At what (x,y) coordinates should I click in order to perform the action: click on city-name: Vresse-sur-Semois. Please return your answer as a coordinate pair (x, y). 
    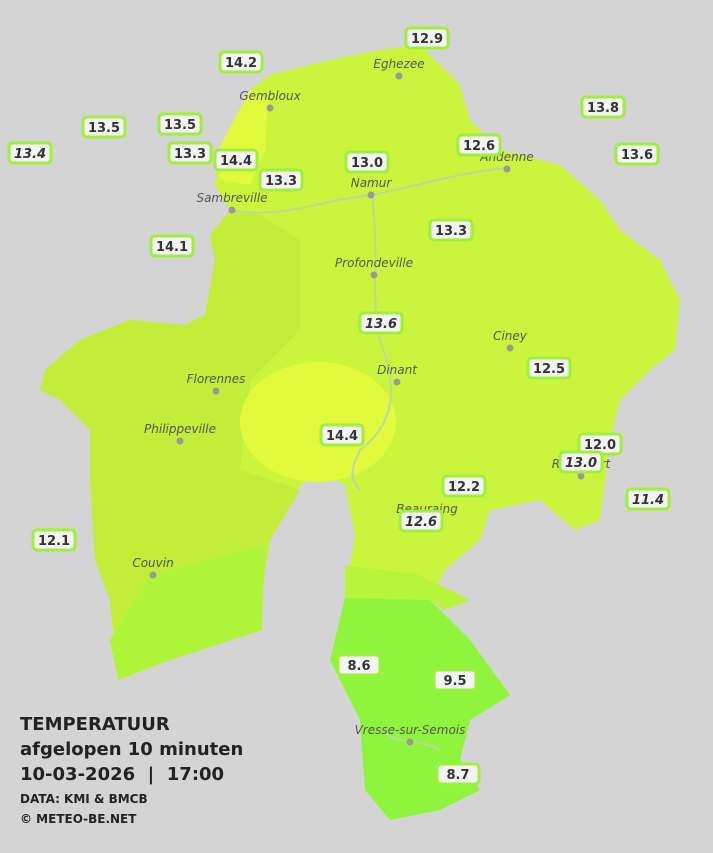
    Looking at the image, I should click on (410, 730).